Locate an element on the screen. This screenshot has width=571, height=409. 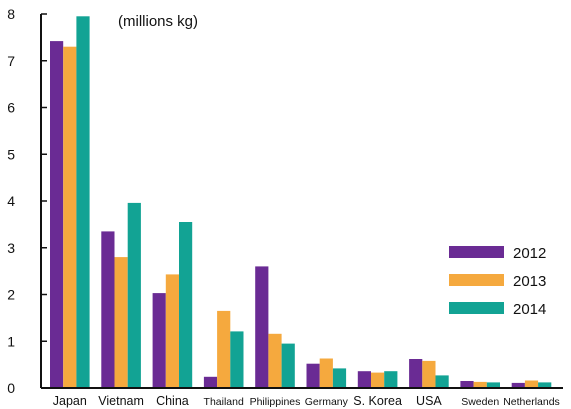
bar-2013-netherlands is located at coordinates (531, 384).